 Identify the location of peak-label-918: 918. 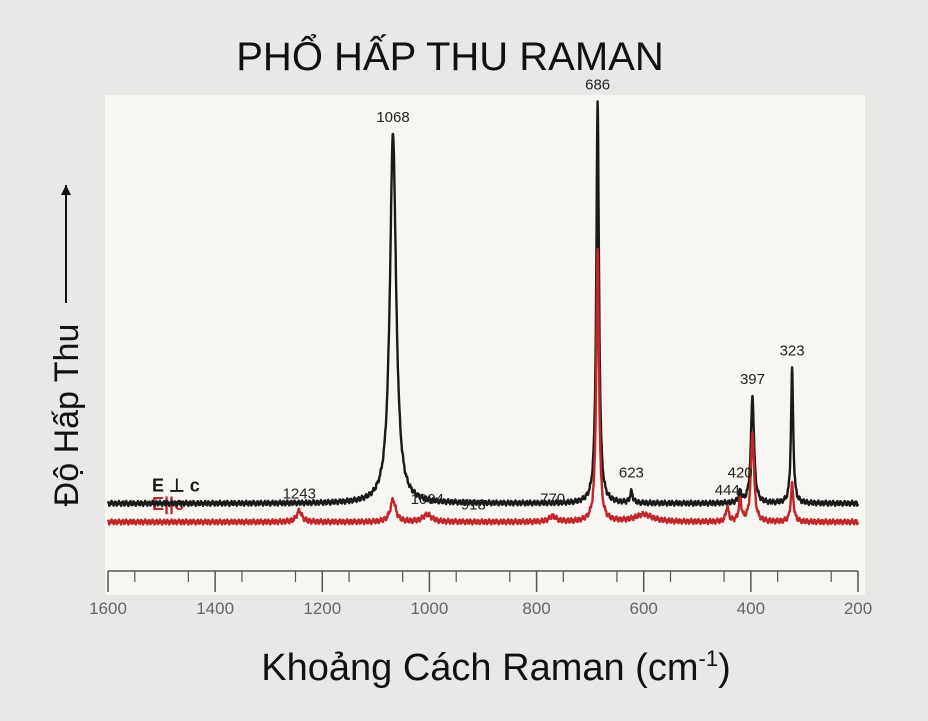
(473, 504).